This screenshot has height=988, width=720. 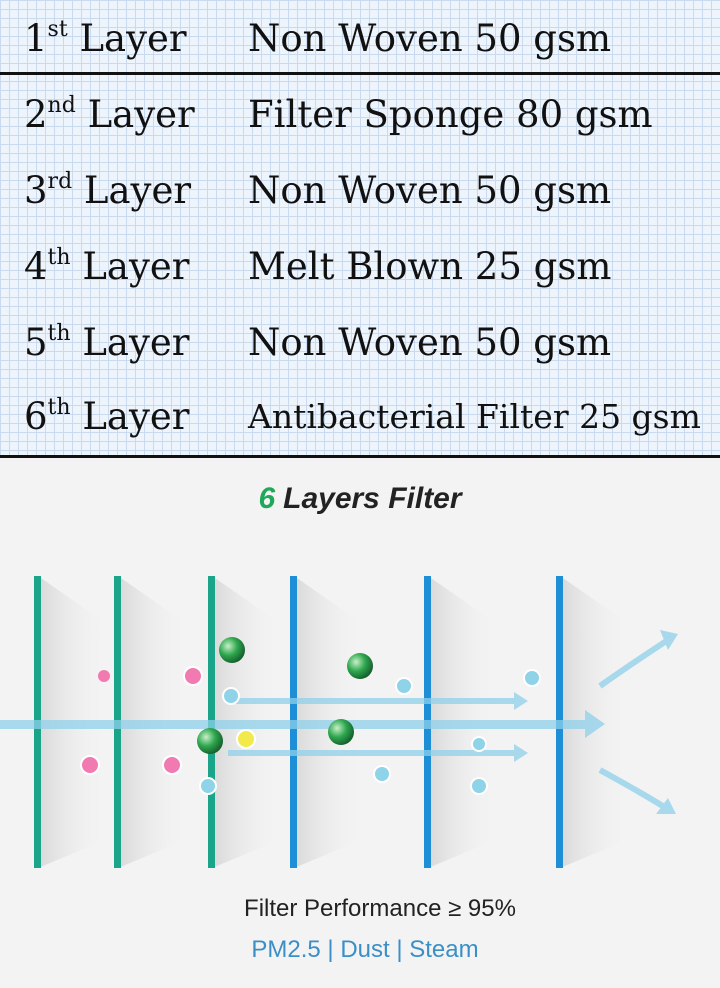 What do you see at coordinates (108, 190) in the screenshot?
I see `layer-label: 3rd Layer` at bounding box center [108, 190].